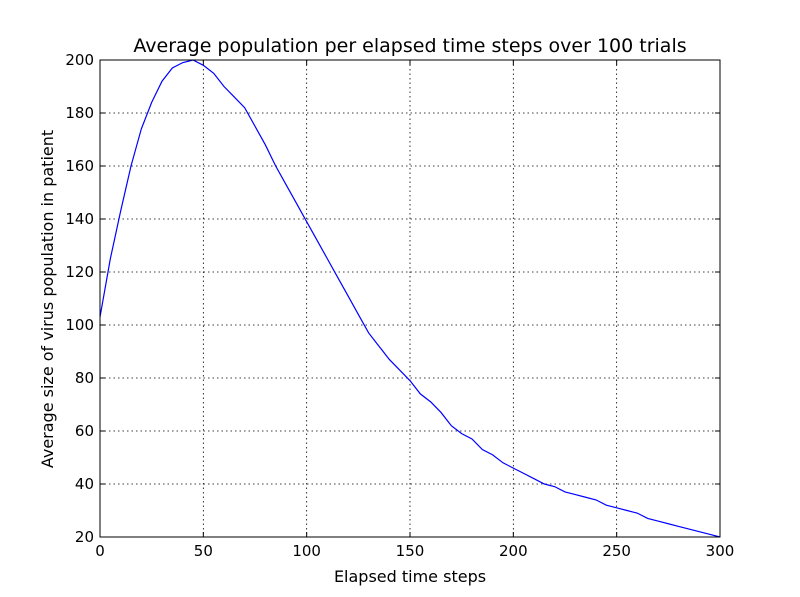 The height and width of the screenshot is (597, 800). What do you see at coordinates (79, 219) in the screenshot?
I see `y-tick-label: 140` at bounding box center [79, 219].